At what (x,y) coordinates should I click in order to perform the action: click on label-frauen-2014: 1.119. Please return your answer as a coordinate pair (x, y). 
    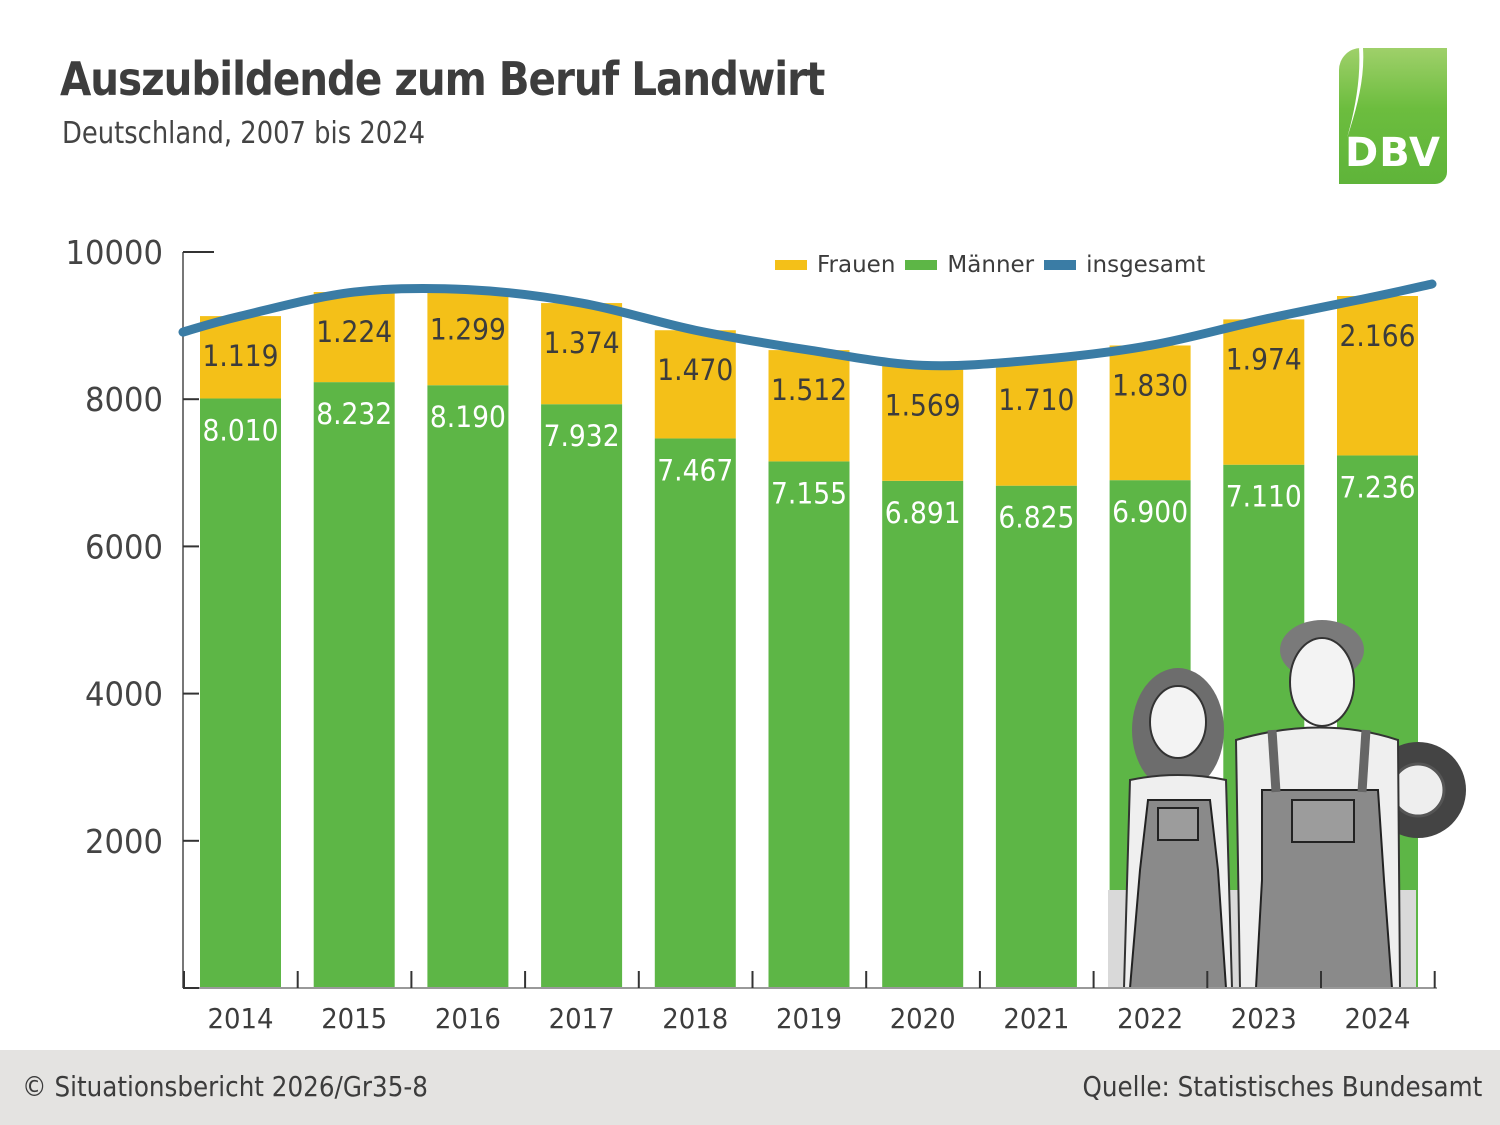
    Looking at the image, I should click on (241, 356).